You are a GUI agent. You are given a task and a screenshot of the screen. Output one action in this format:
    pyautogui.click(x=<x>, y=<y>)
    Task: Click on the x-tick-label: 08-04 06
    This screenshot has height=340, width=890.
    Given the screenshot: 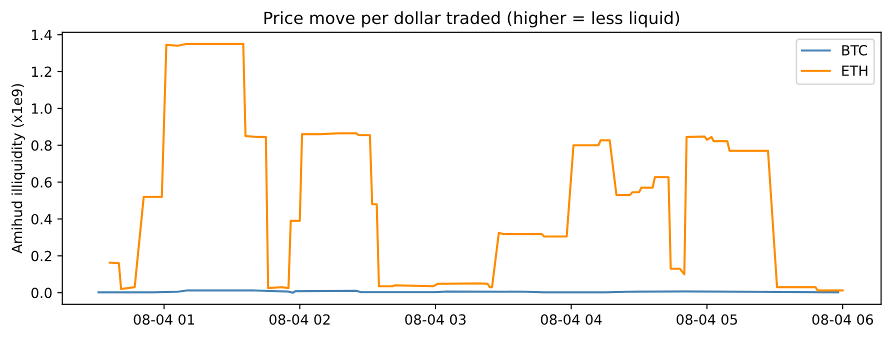 What is the action you would take?
    pyautogui.click(x=842, y=319)
    